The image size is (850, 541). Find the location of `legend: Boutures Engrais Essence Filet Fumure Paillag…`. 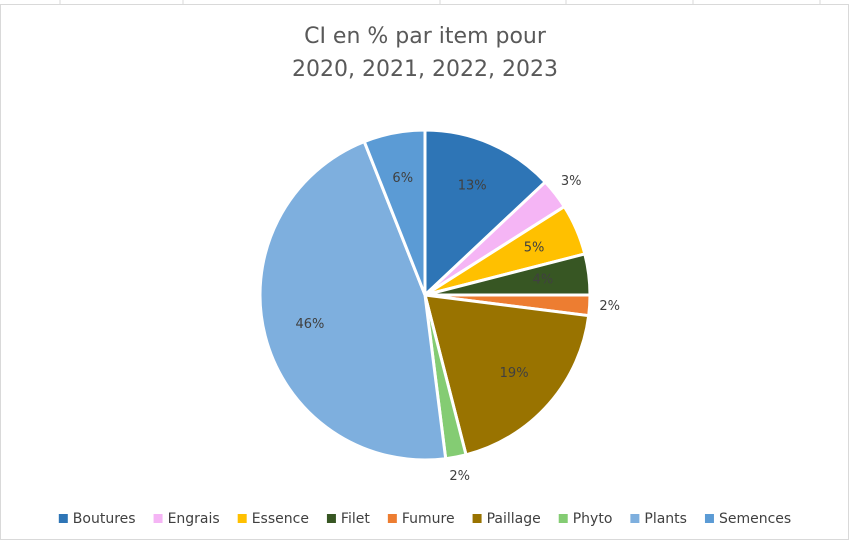

legend: Boutures Engrais Essence Filet Fumure Paillag… is located at coordinates (424, 519).